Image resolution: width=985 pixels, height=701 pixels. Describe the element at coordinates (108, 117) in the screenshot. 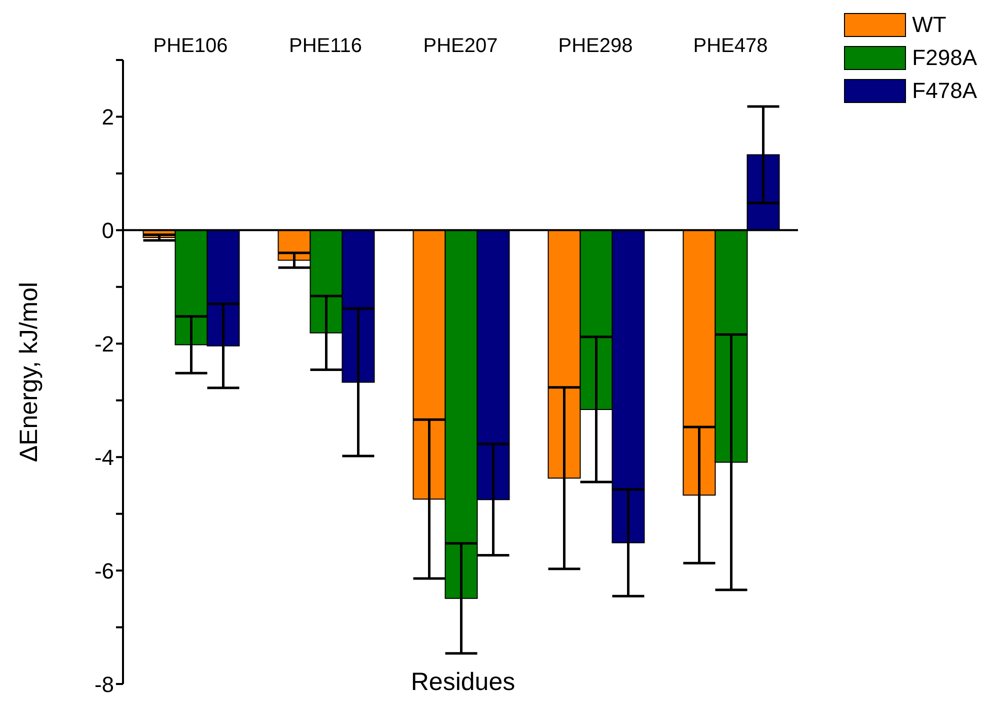

I see `y-tick-label: 2` at that location.